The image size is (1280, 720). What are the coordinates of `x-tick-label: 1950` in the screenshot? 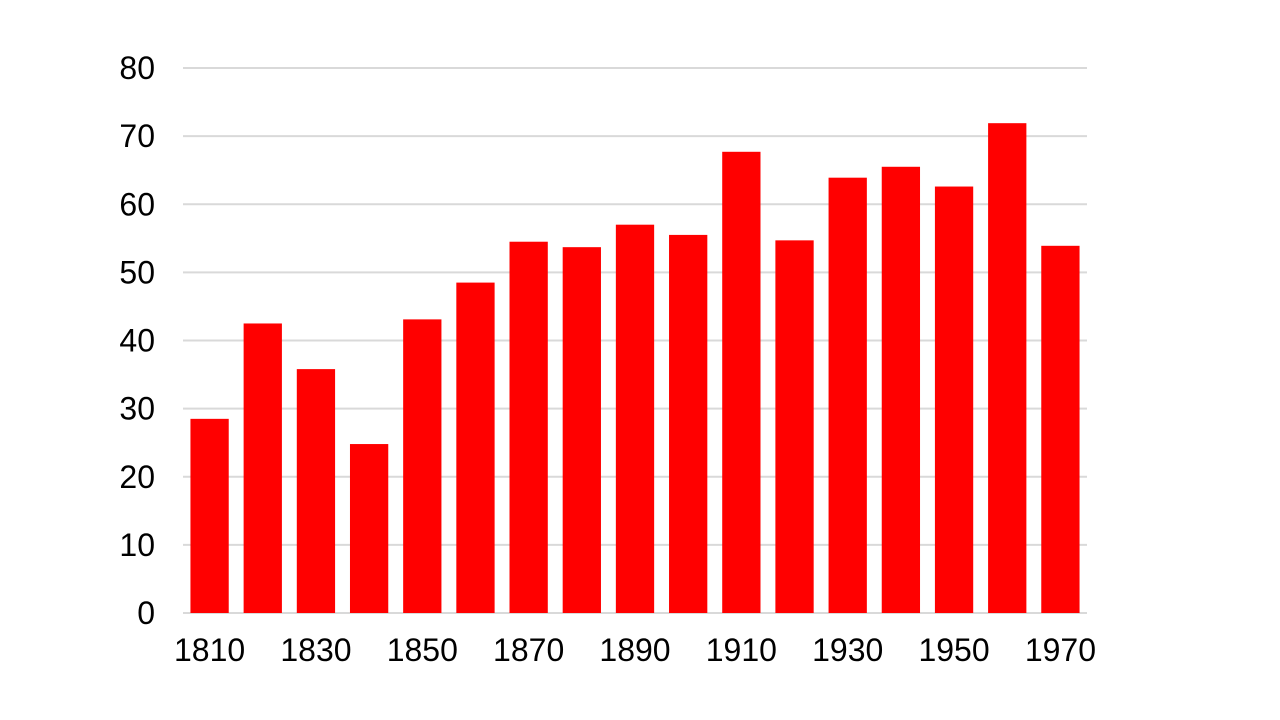 It's located at (953, 650).